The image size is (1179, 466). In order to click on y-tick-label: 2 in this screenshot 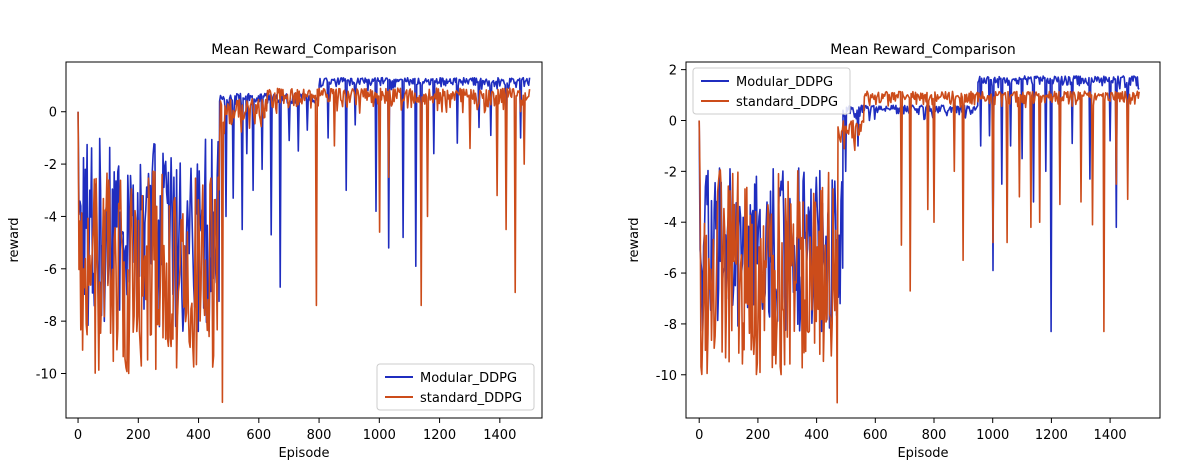, I will do `click(673, 71)`.